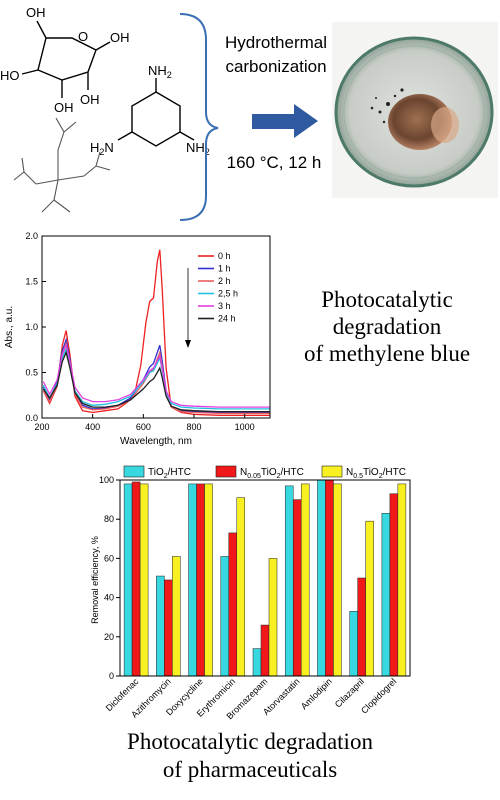 The image size is (500, 800). I want to click on uv-x-tick-label: 400, so click(92, 427).